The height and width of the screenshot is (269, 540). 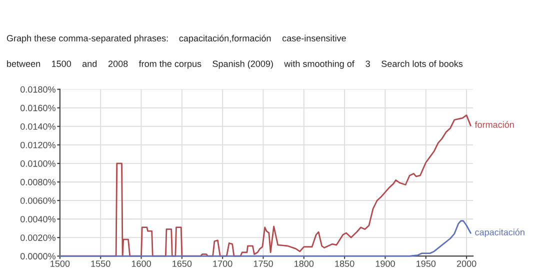 I want to click on y-tick-label: 0.0000%, so click(x=38, y=256).